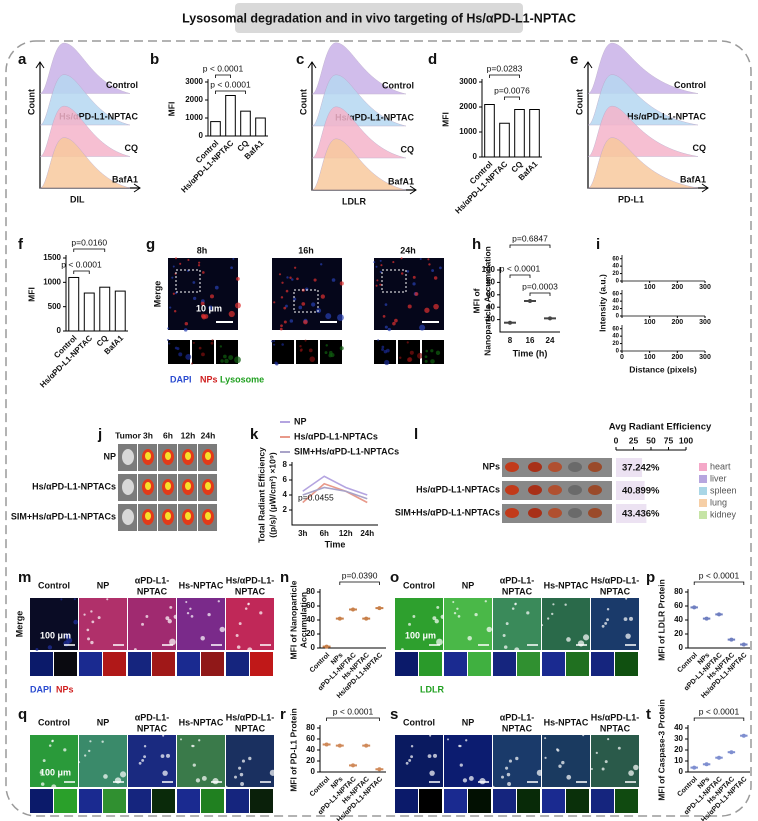 This screenshot has width=758, height=821. Describe the element at coordinates (105, 309) in the screenshot. I see `bar` at that location.